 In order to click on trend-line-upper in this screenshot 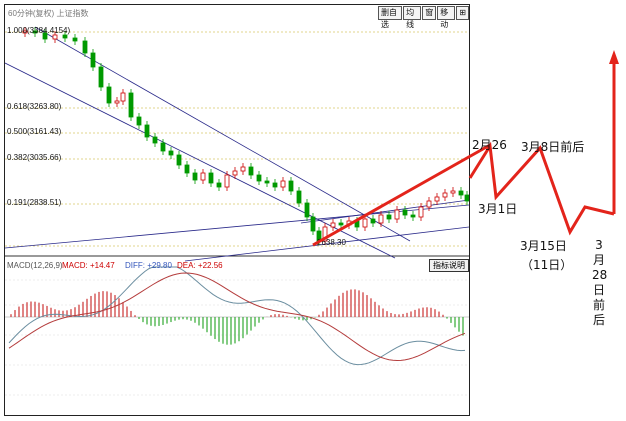, I will do `click(384, 211)`.